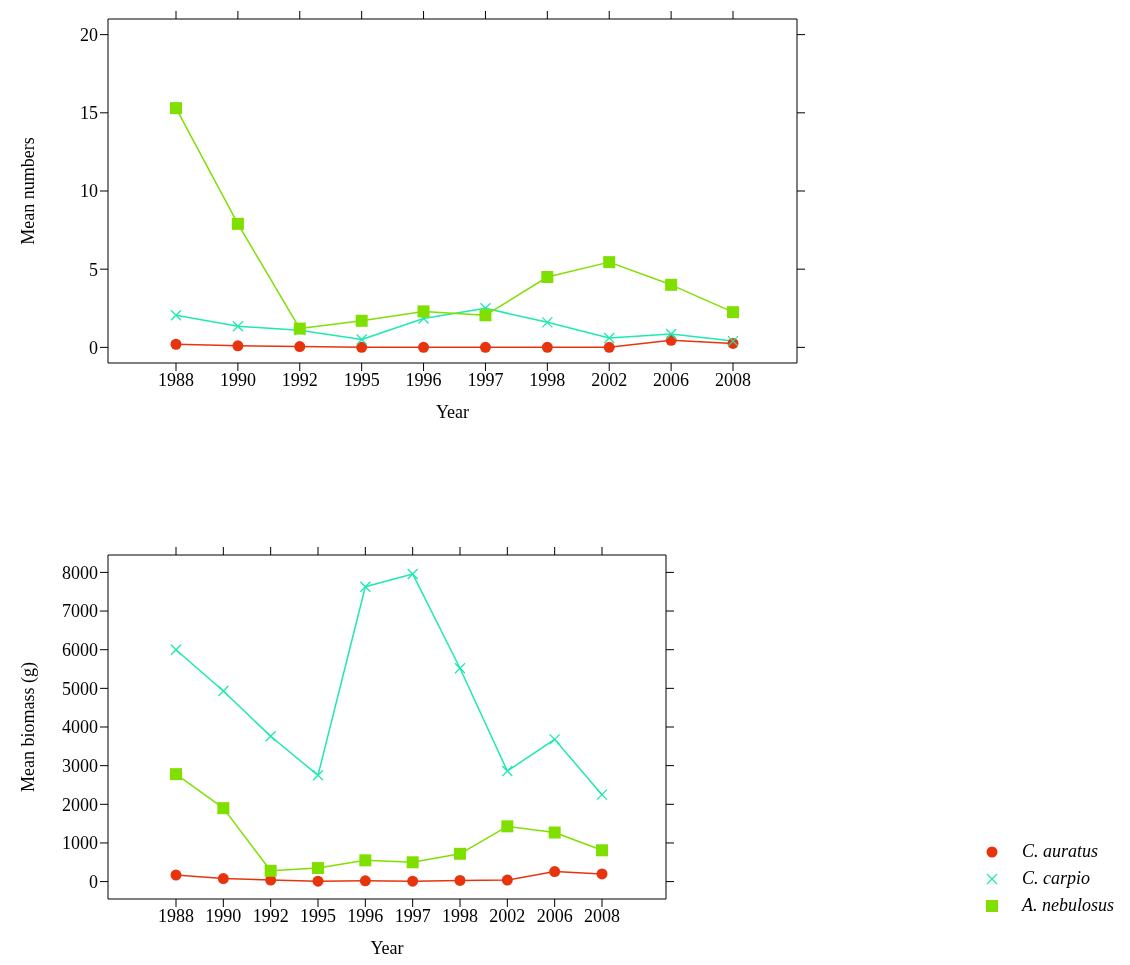 This screenshot has width=1130, height=965. What do you see at coordinates (80, 766) in the screenshot?
I see `y-tick-label: 3000` at bounding box center [80, 766].